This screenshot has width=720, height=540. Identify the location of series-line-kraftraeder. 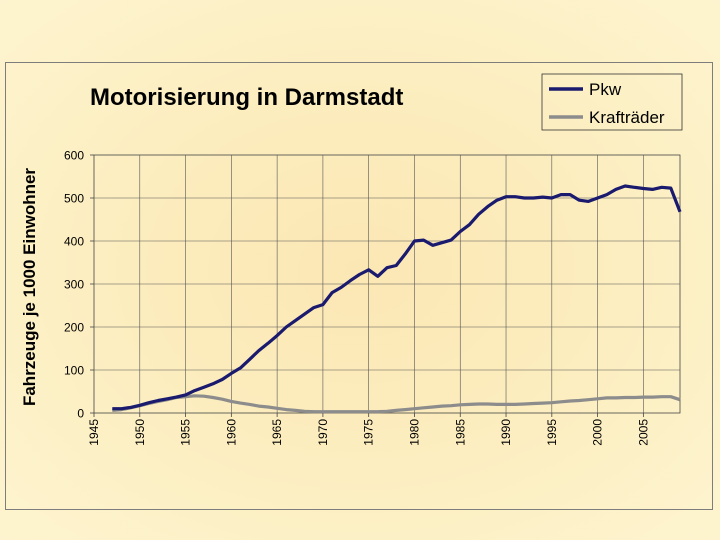
(396, 404).